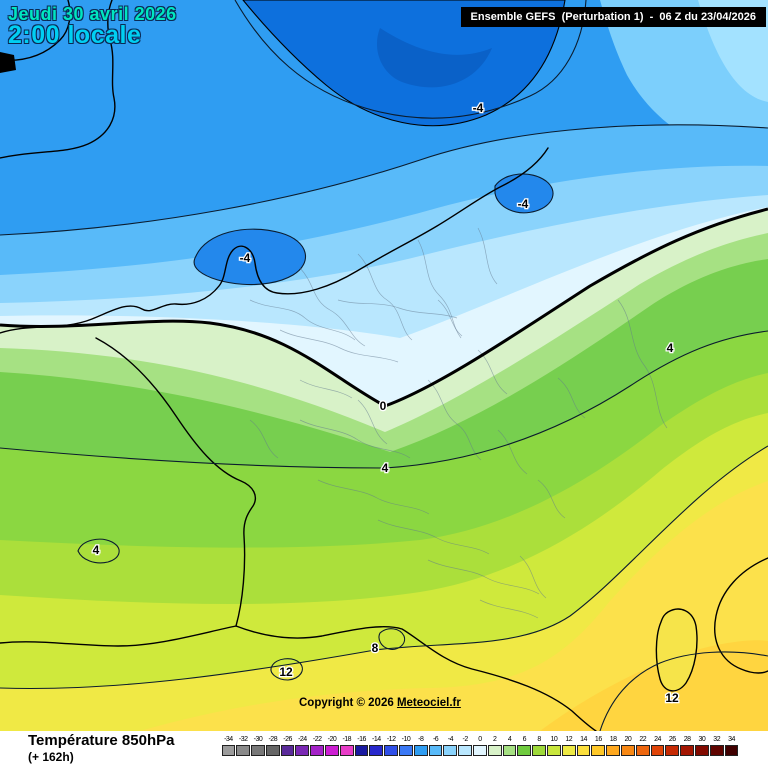 Image resolution: width=768 pixels, height=768 pixels. Describe the element at coordinates (347, 739) in the screenshot. I see `scale-value: -18` at that location.